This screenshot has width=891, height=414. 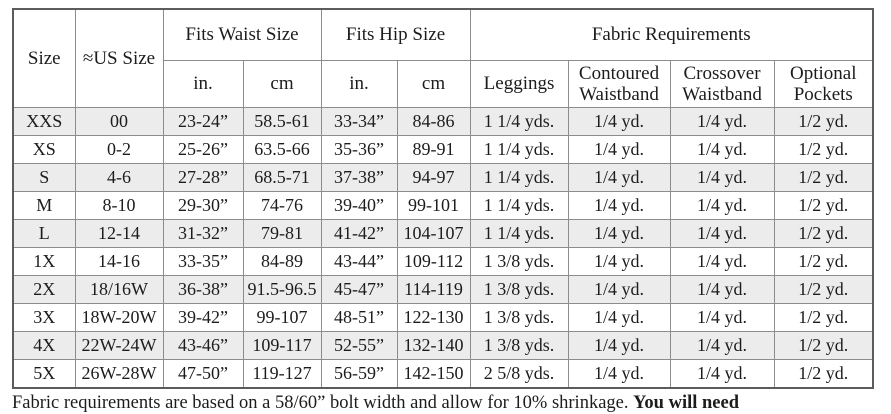 What do you see at coordinates (119, 58) in the screenshot?
I see `col-header-us-size: ≈US Size` at bounding box center [119, 58].